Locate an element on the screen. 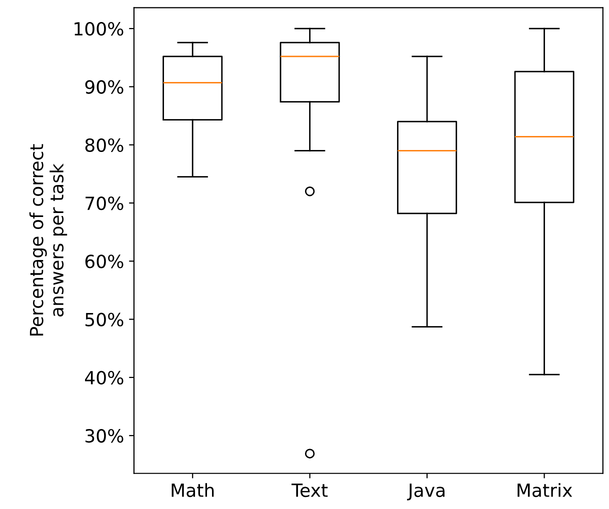 The image size is (609, 509). y-tick-label: 70% is located at coordinates (105, 203).